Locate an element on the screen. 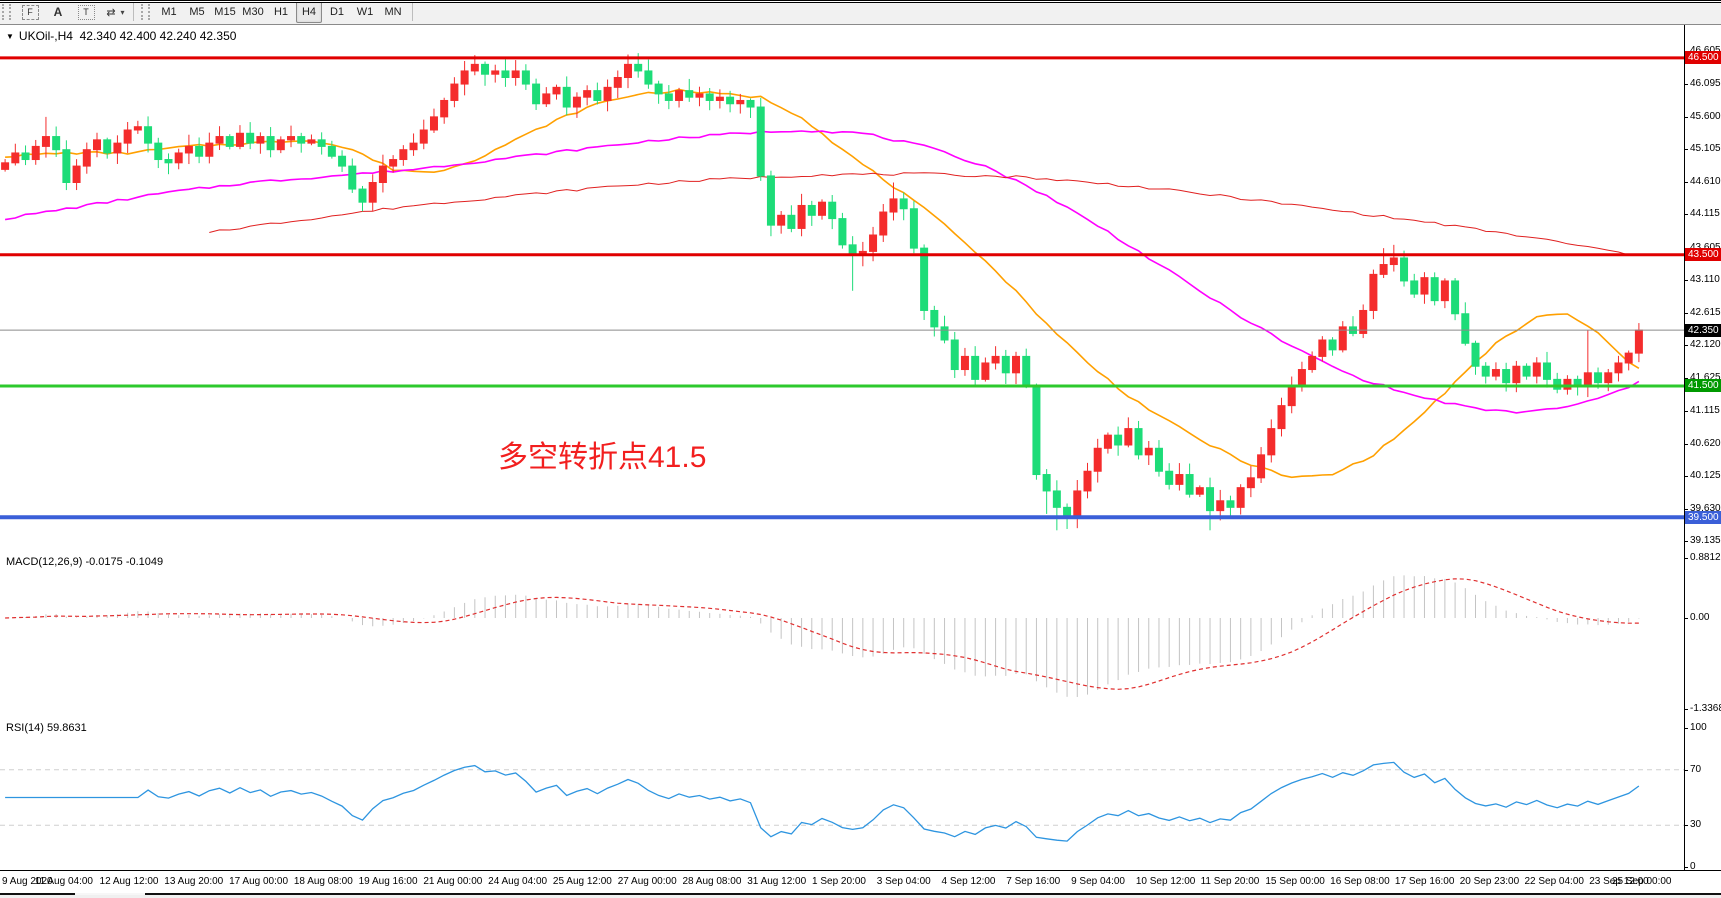  price-badge-41.500: 41.500 is located at coordinates (1703, 386).